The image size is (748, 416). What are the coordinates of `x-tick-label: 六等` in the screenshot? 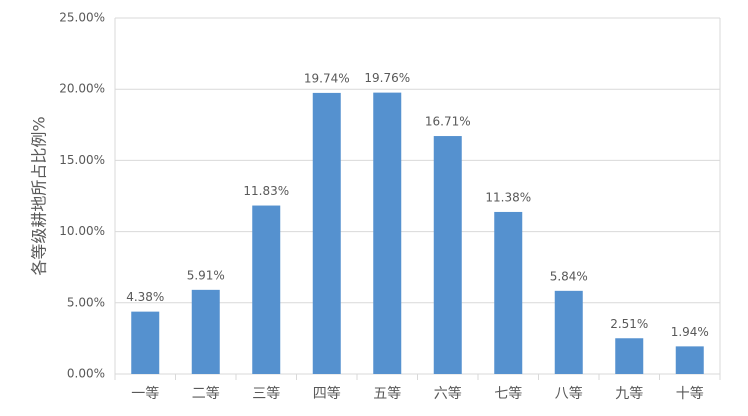 It's located at (448, 393).